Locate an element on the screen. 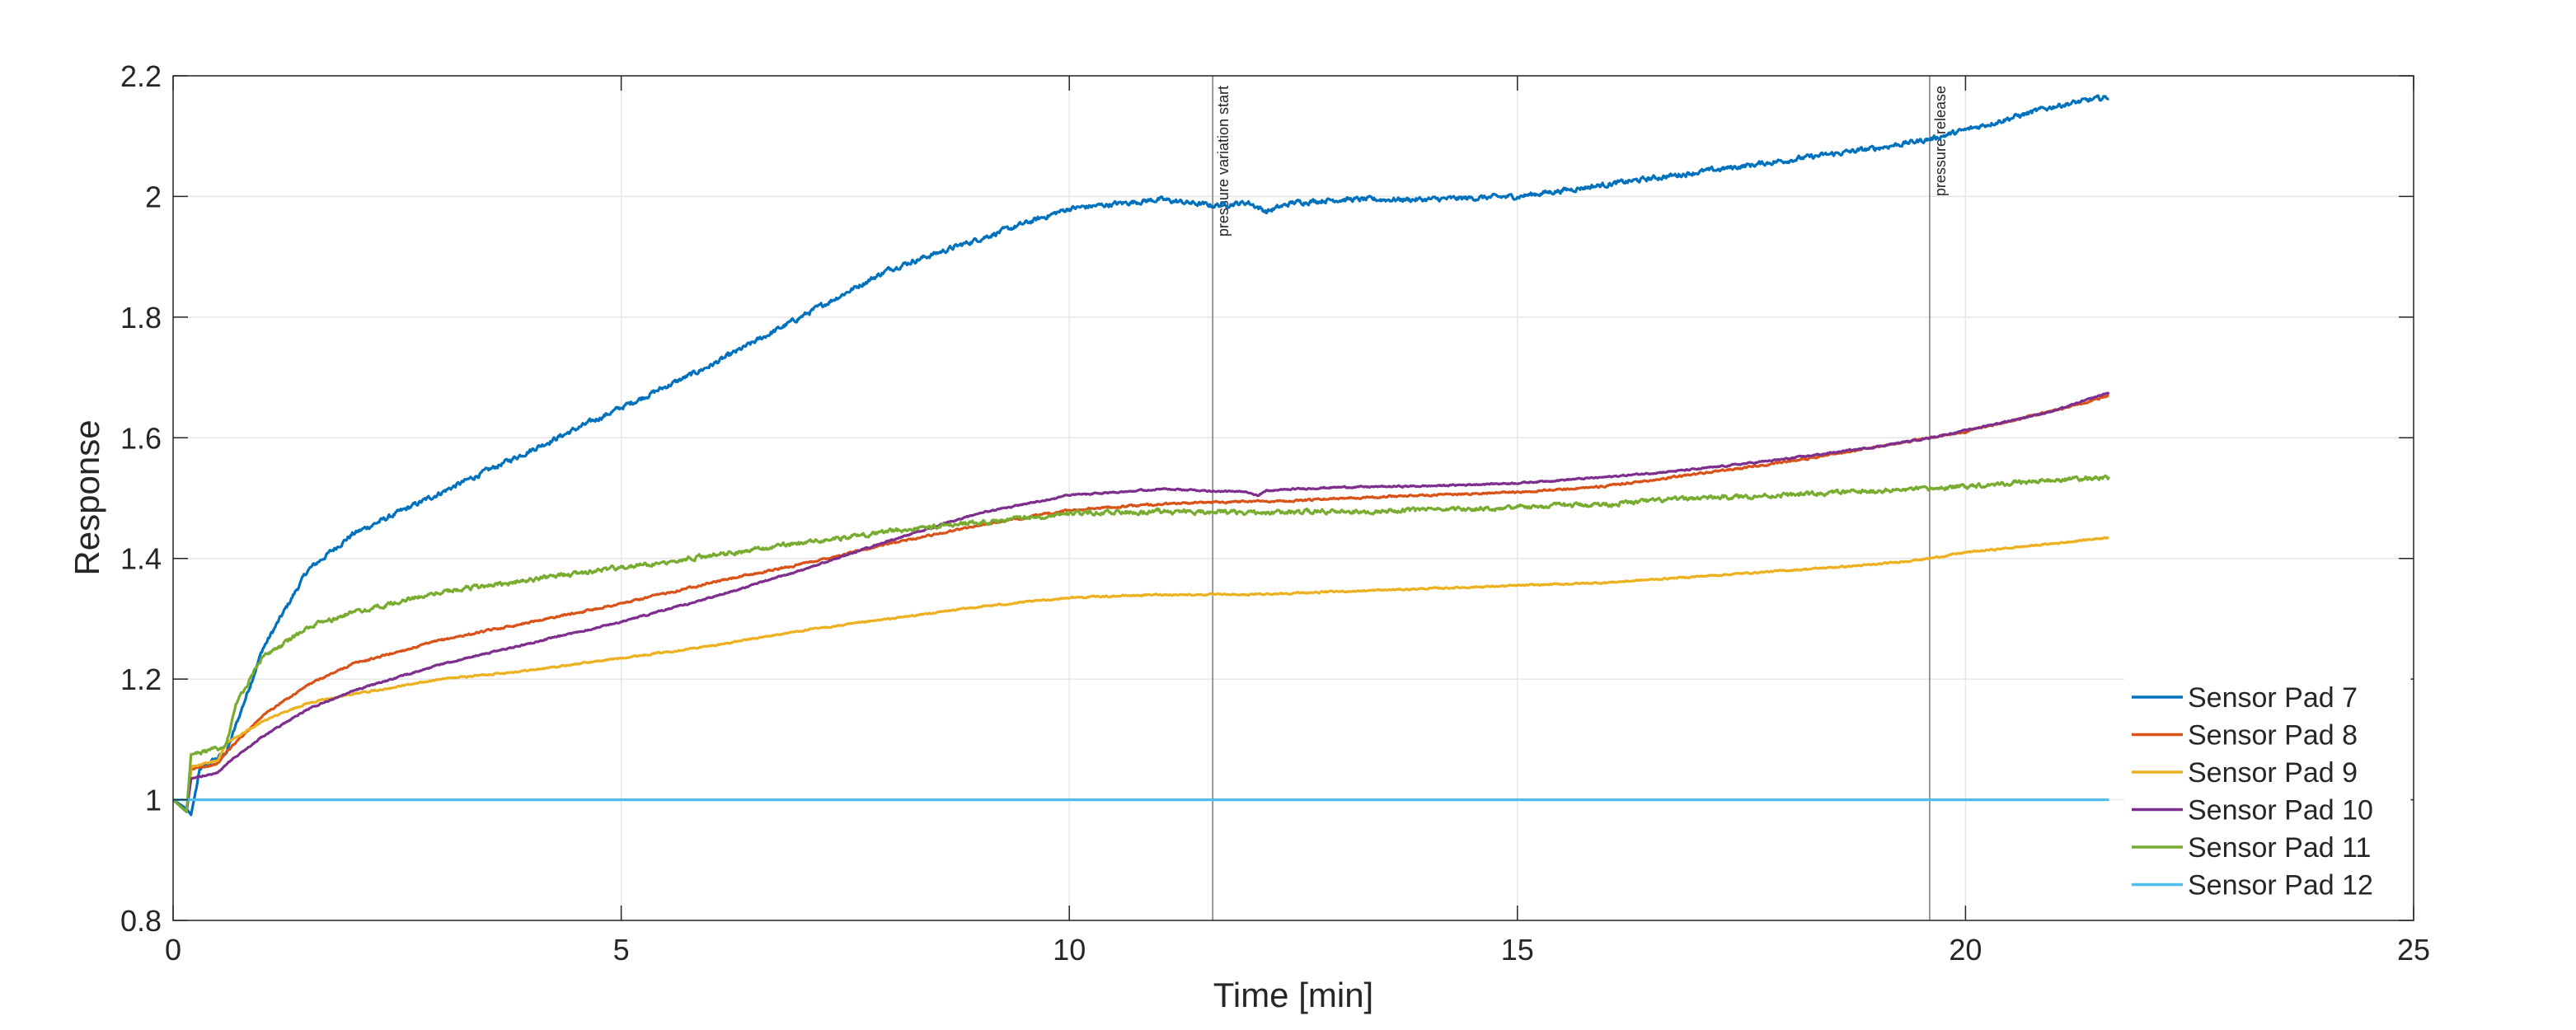  x-tick-label: 25 is located at coordinates (2413, 950).